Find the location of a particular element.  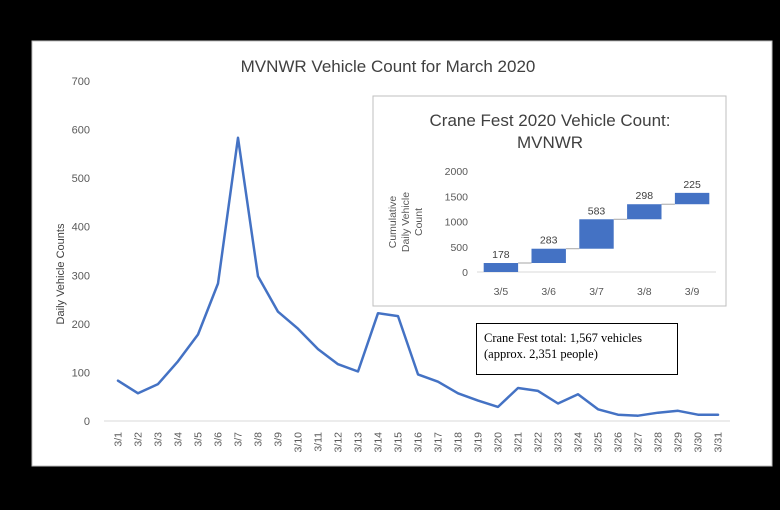

inset-x-tick-label: 3/5 is located at coordinates (501, 292).